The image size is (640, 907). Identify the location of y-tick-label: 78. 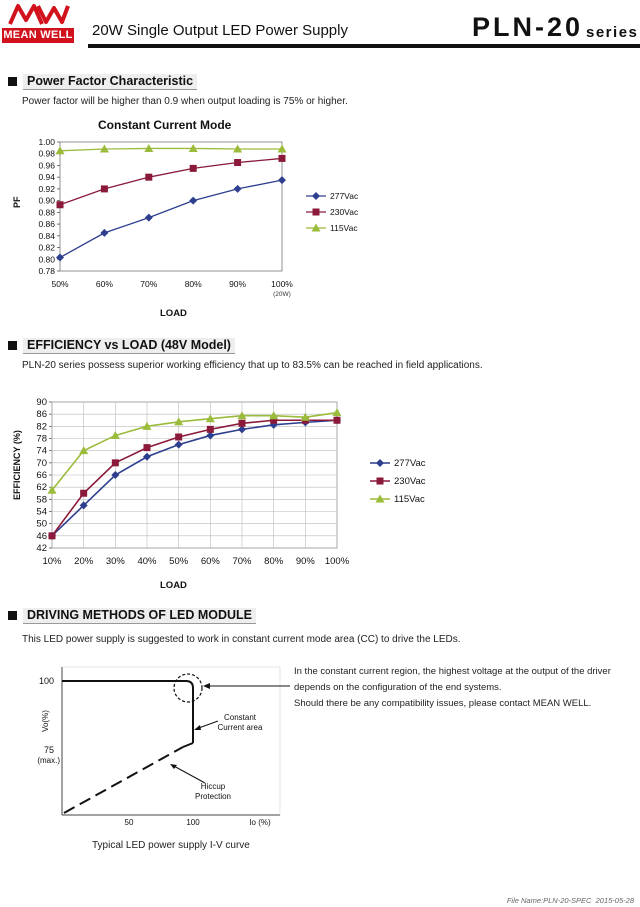
(41, 439).